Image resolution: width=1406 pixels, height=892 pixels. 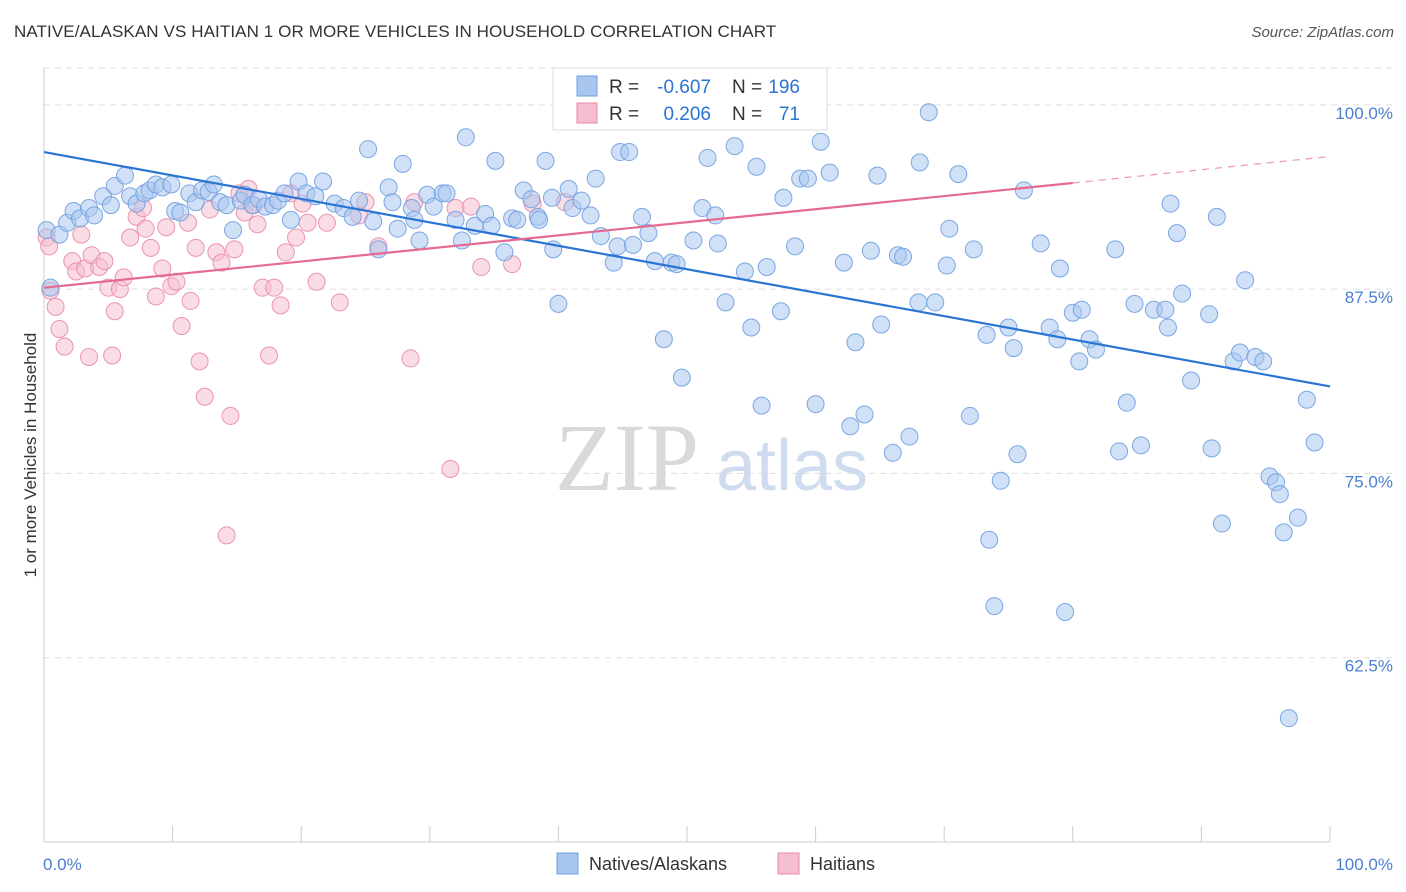 I want to click on y-tick-label: 75.0%, so click(x=1369, y=481).